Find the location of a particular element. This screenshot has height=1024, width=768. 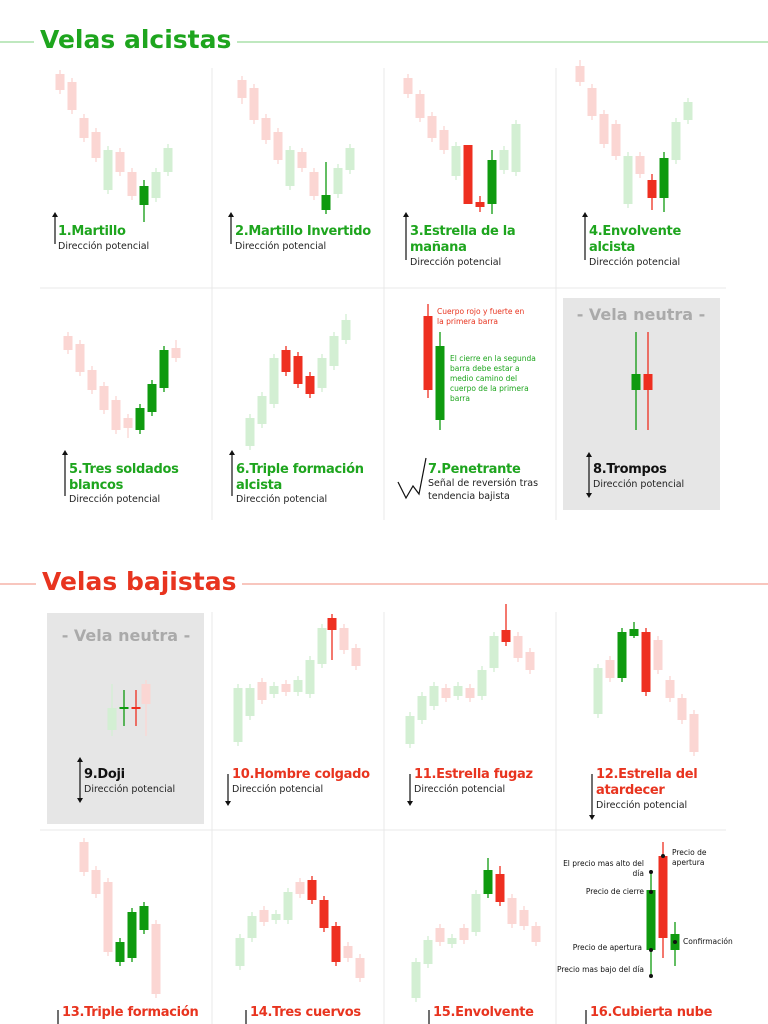

trend-zigzag is located at coordinates (412, 478).